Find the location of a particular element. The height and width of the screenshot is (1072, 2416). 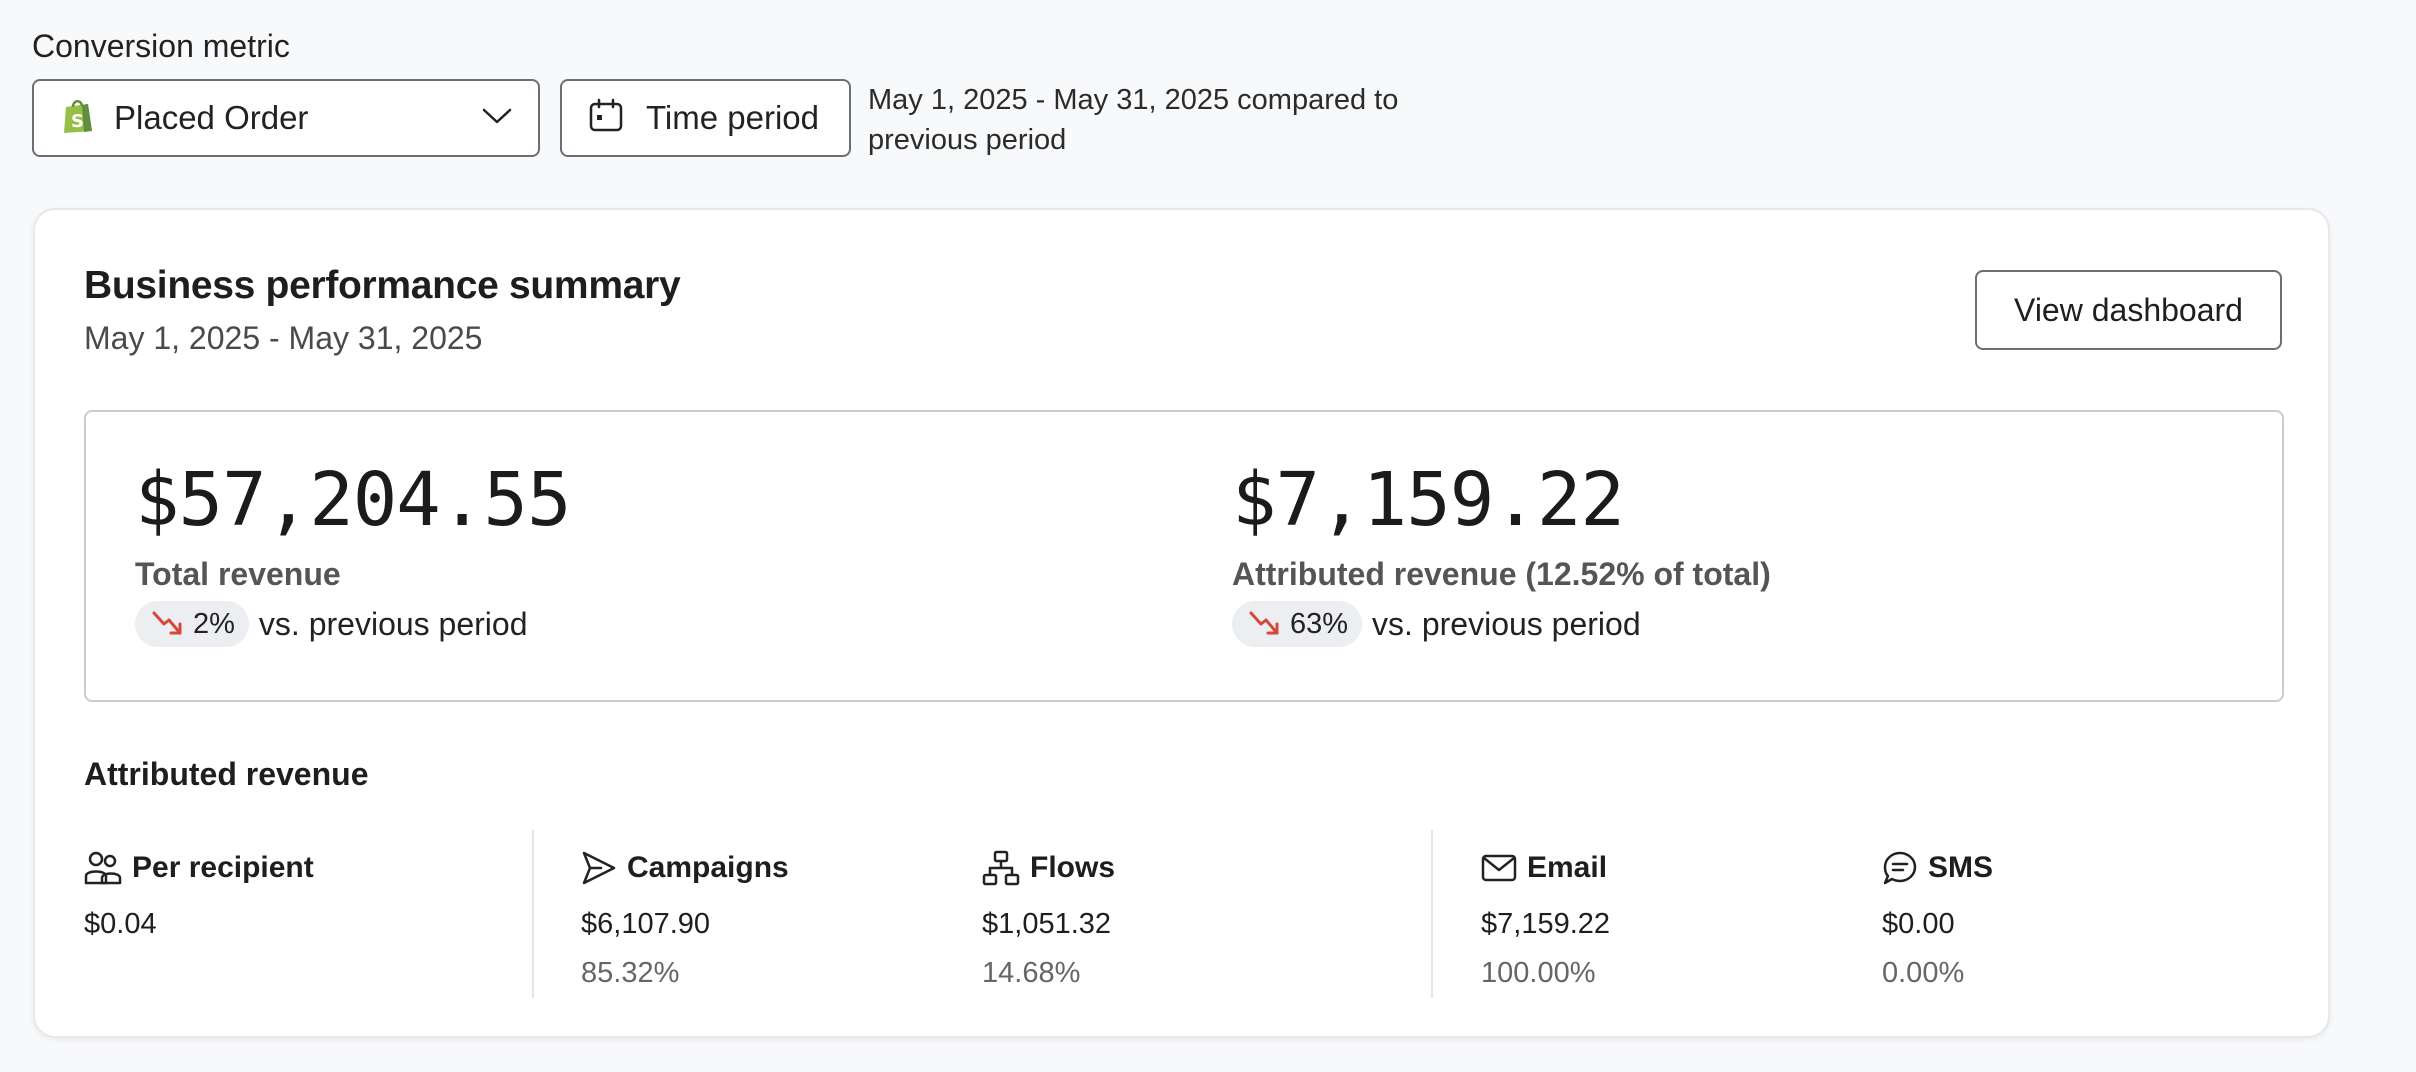

svg-text: S is located at coordinates (77, 121).